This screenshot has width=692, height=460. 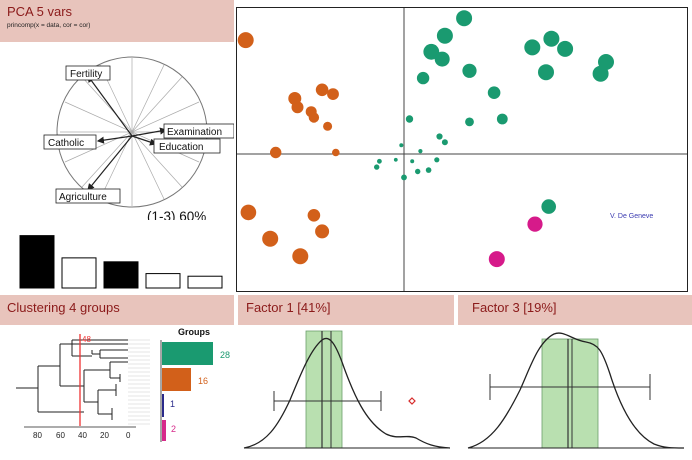 I want to click on scree-plot, so click(x=121, y=262).